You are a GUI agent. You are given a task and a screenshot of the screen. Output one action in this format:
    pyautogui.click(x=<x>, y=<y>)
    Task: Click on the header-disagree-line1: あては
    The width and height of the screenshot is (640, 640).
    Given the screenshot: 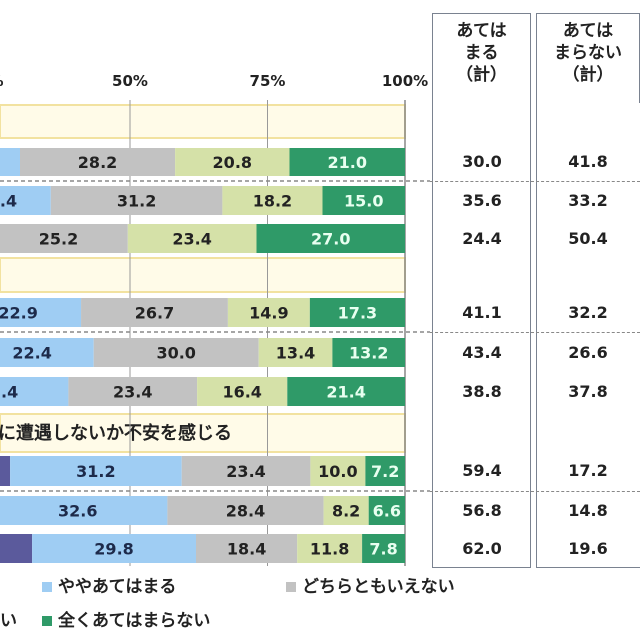 What is the action you would take?
    pyautogui.click(x=588, y=31)
    